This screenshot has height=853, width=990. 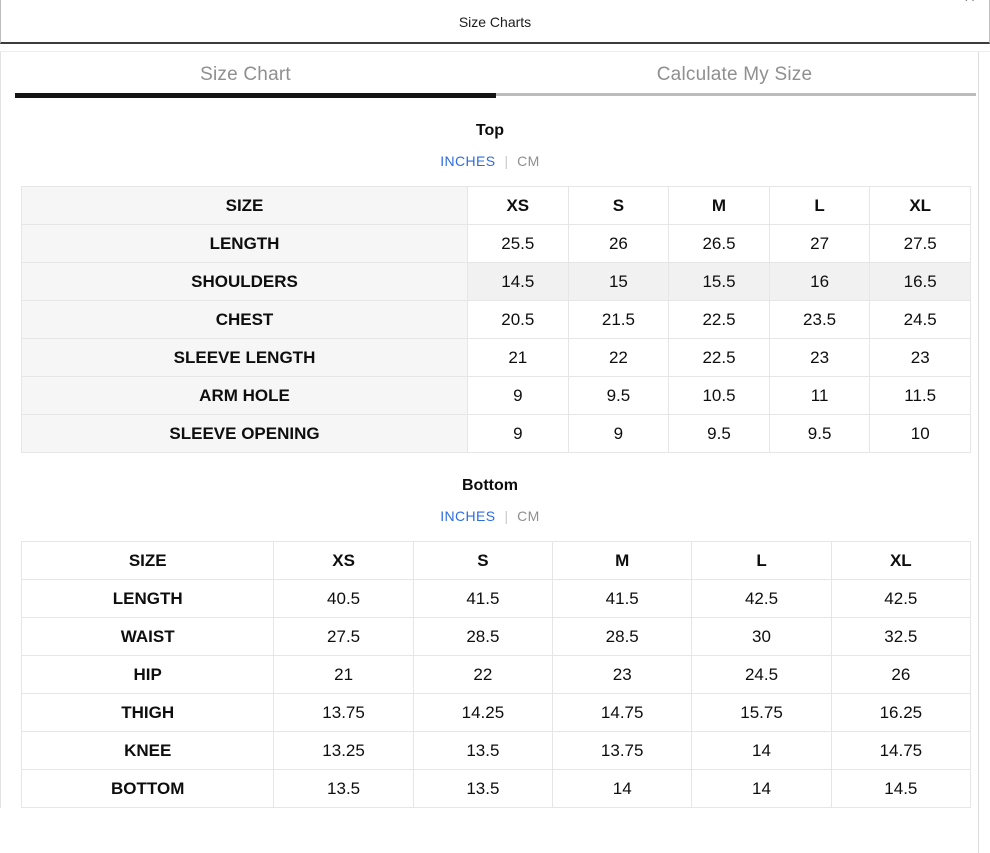 I want to click on value-cell: 13.75, so click(x=343, y=712).